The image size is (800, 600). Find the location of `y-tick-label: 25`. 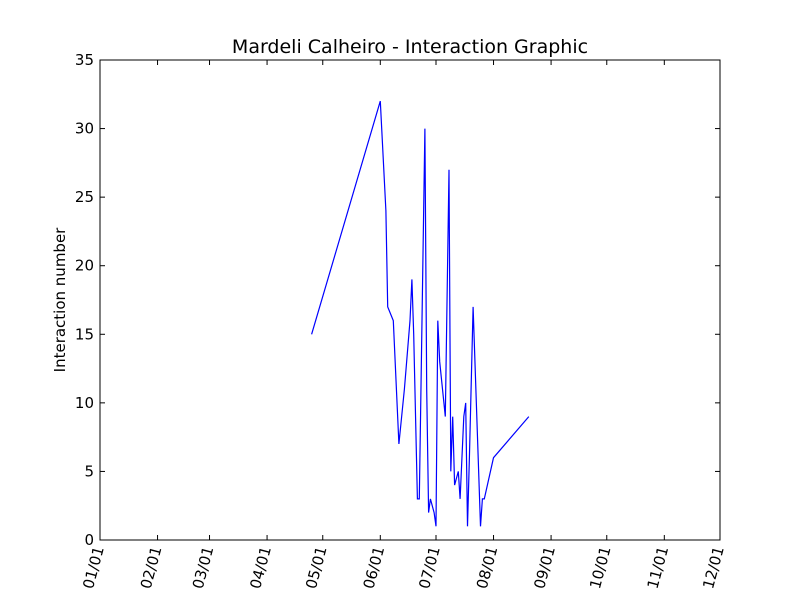

y-tick-label: 25 is located at coordinates (84, 197).